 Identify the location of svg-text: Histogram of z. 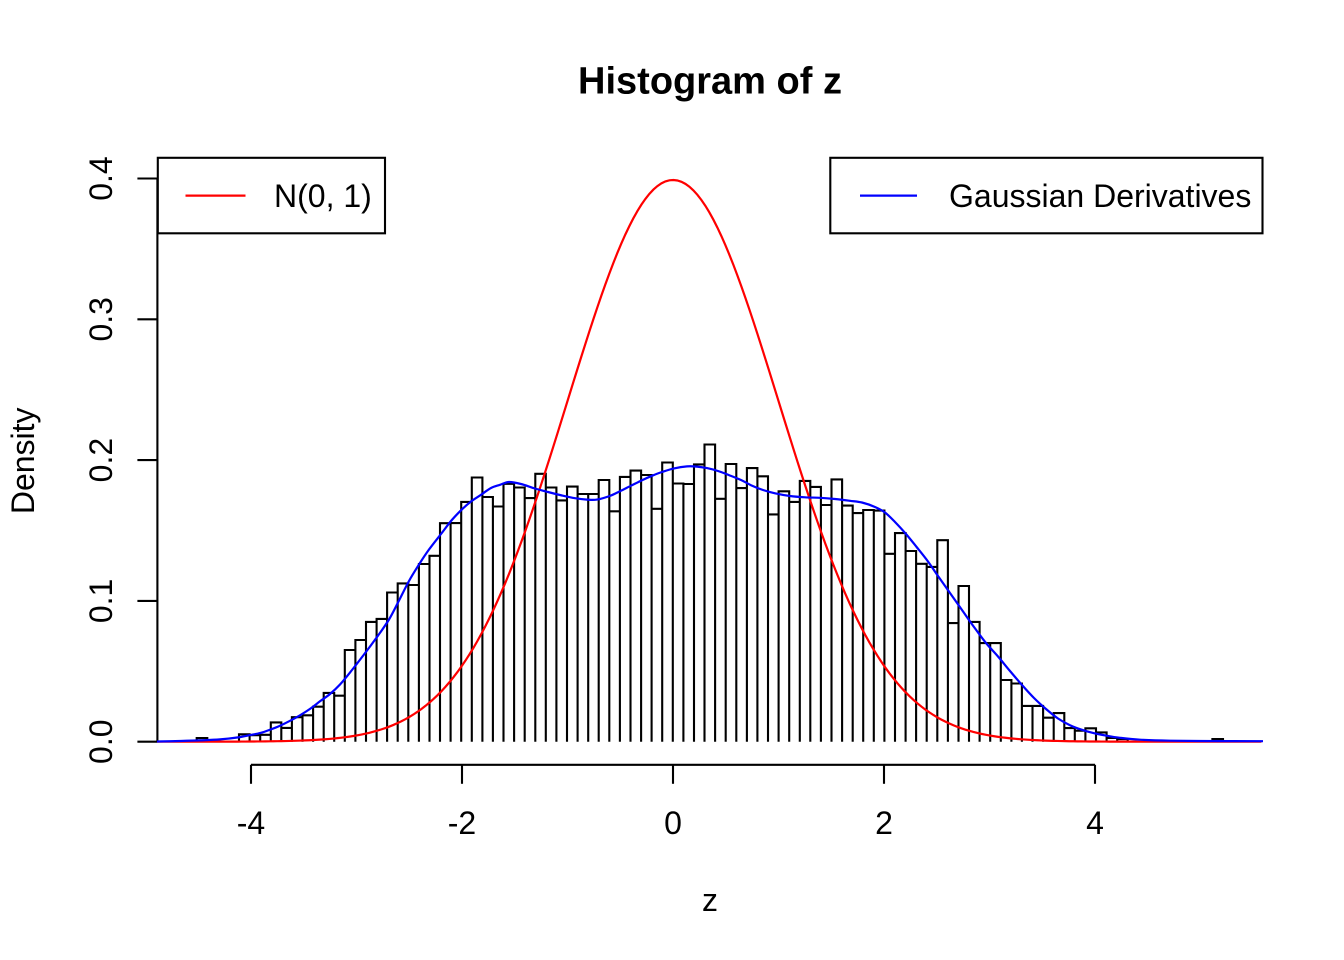
(710, 82).